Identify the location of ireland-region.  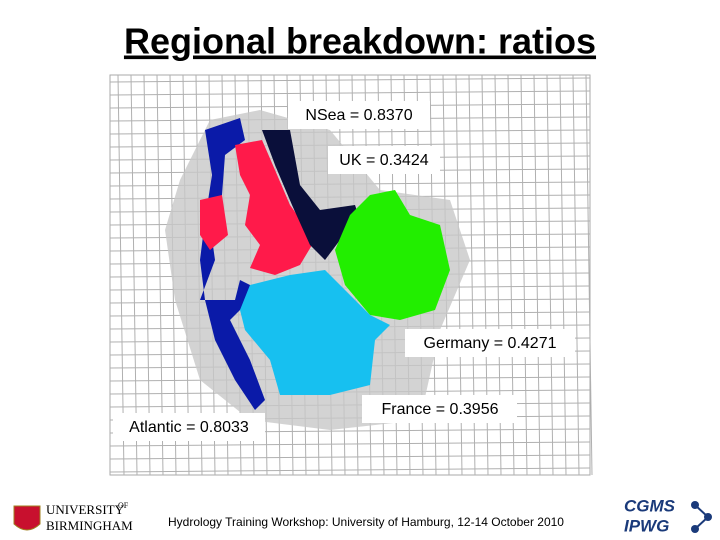
(214, 222).